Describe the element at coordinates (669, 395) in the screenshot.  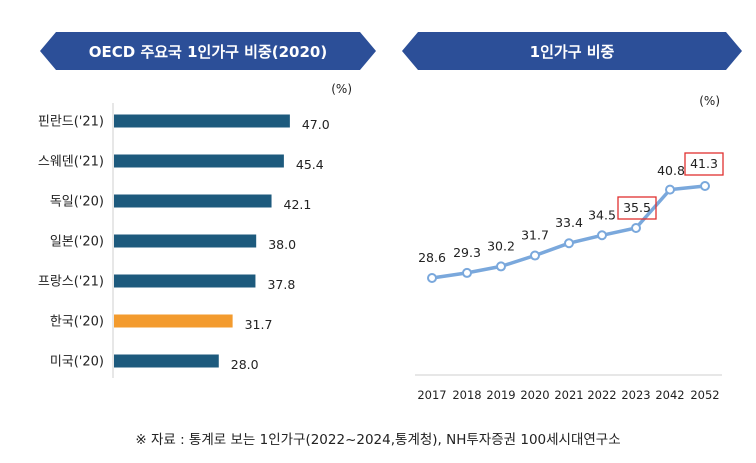
I see `line-x-tick-label: 2042` at that location.